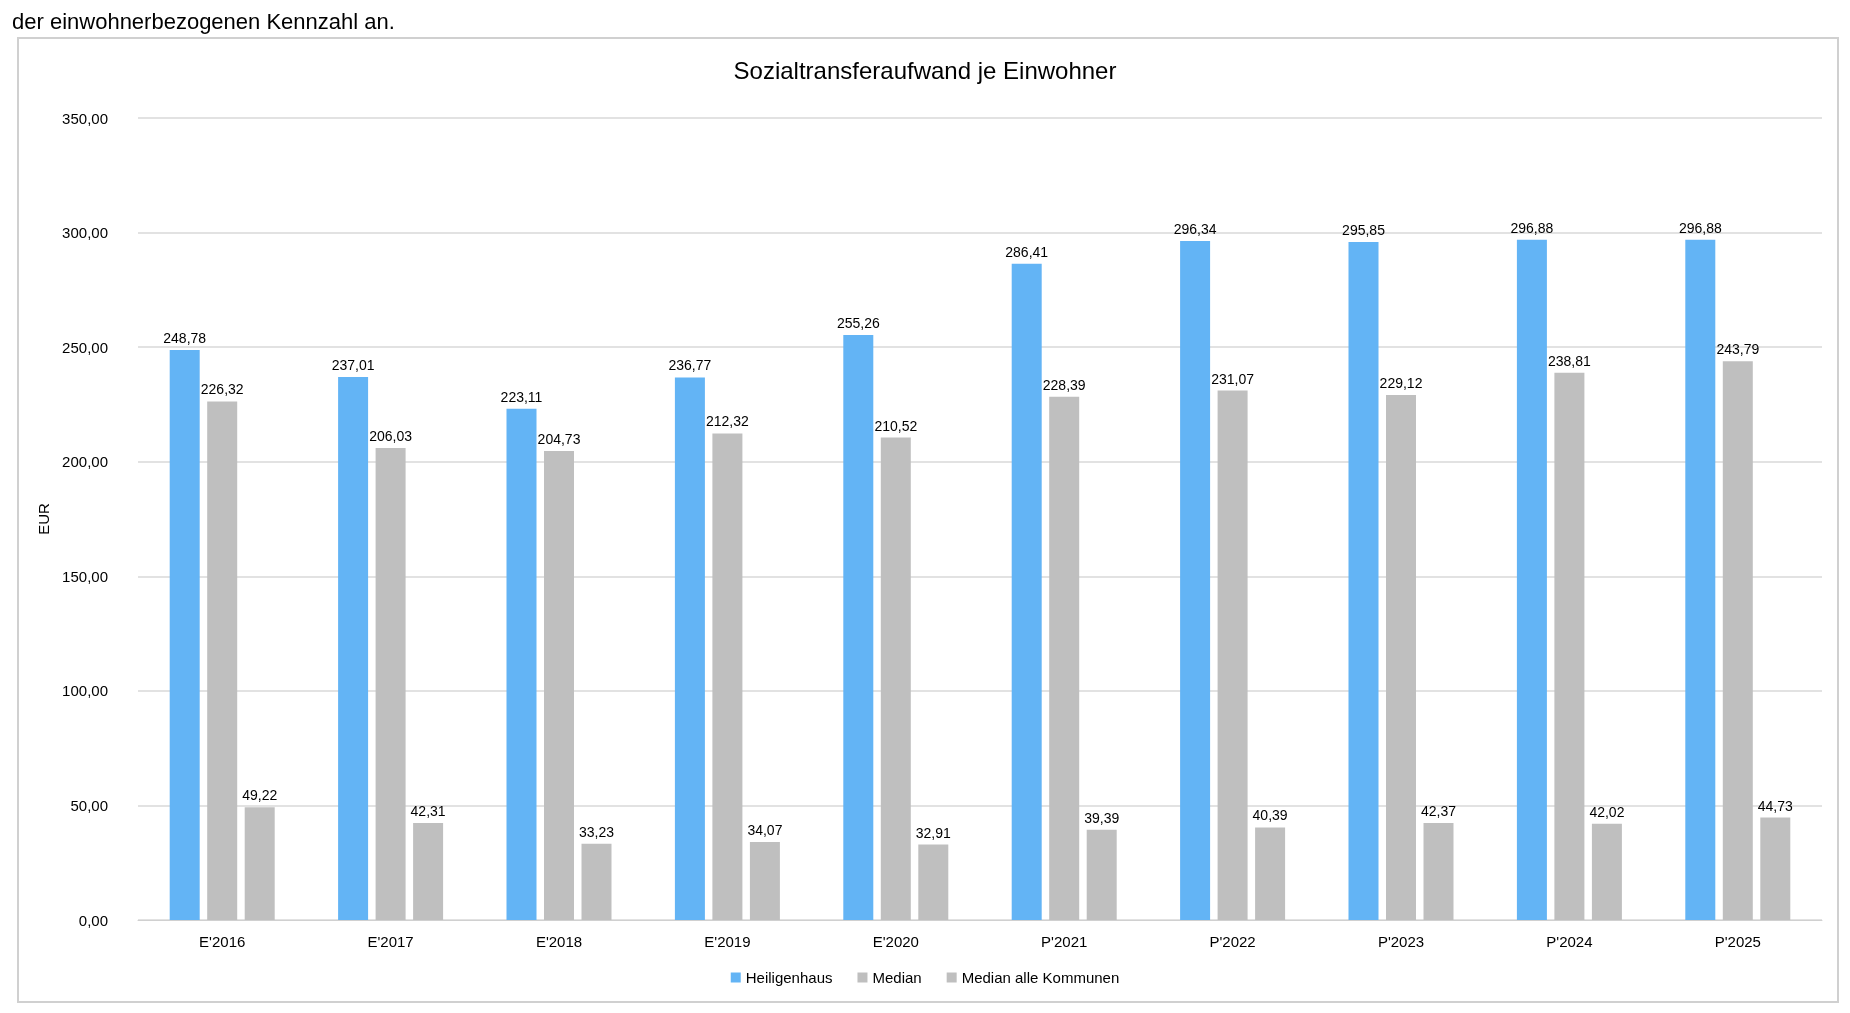  Describe the element at coordinates (1102, 817) in the screenshot. I see `data-label: 39,39` at that location.